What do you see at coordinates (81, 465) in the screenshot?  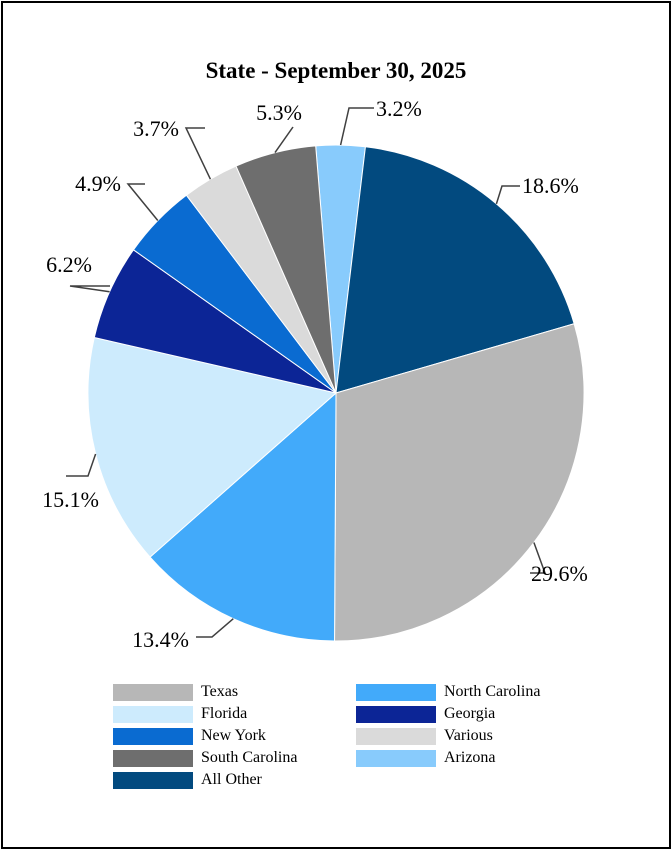 I see `leader-line-florida` at bounding box center [81, 465].